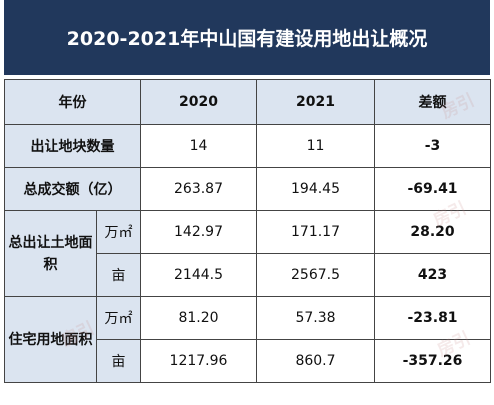 The height and width of the screenshot is (405, 494). I want to click on unit-res-mu: 亩, so click(118, 361).